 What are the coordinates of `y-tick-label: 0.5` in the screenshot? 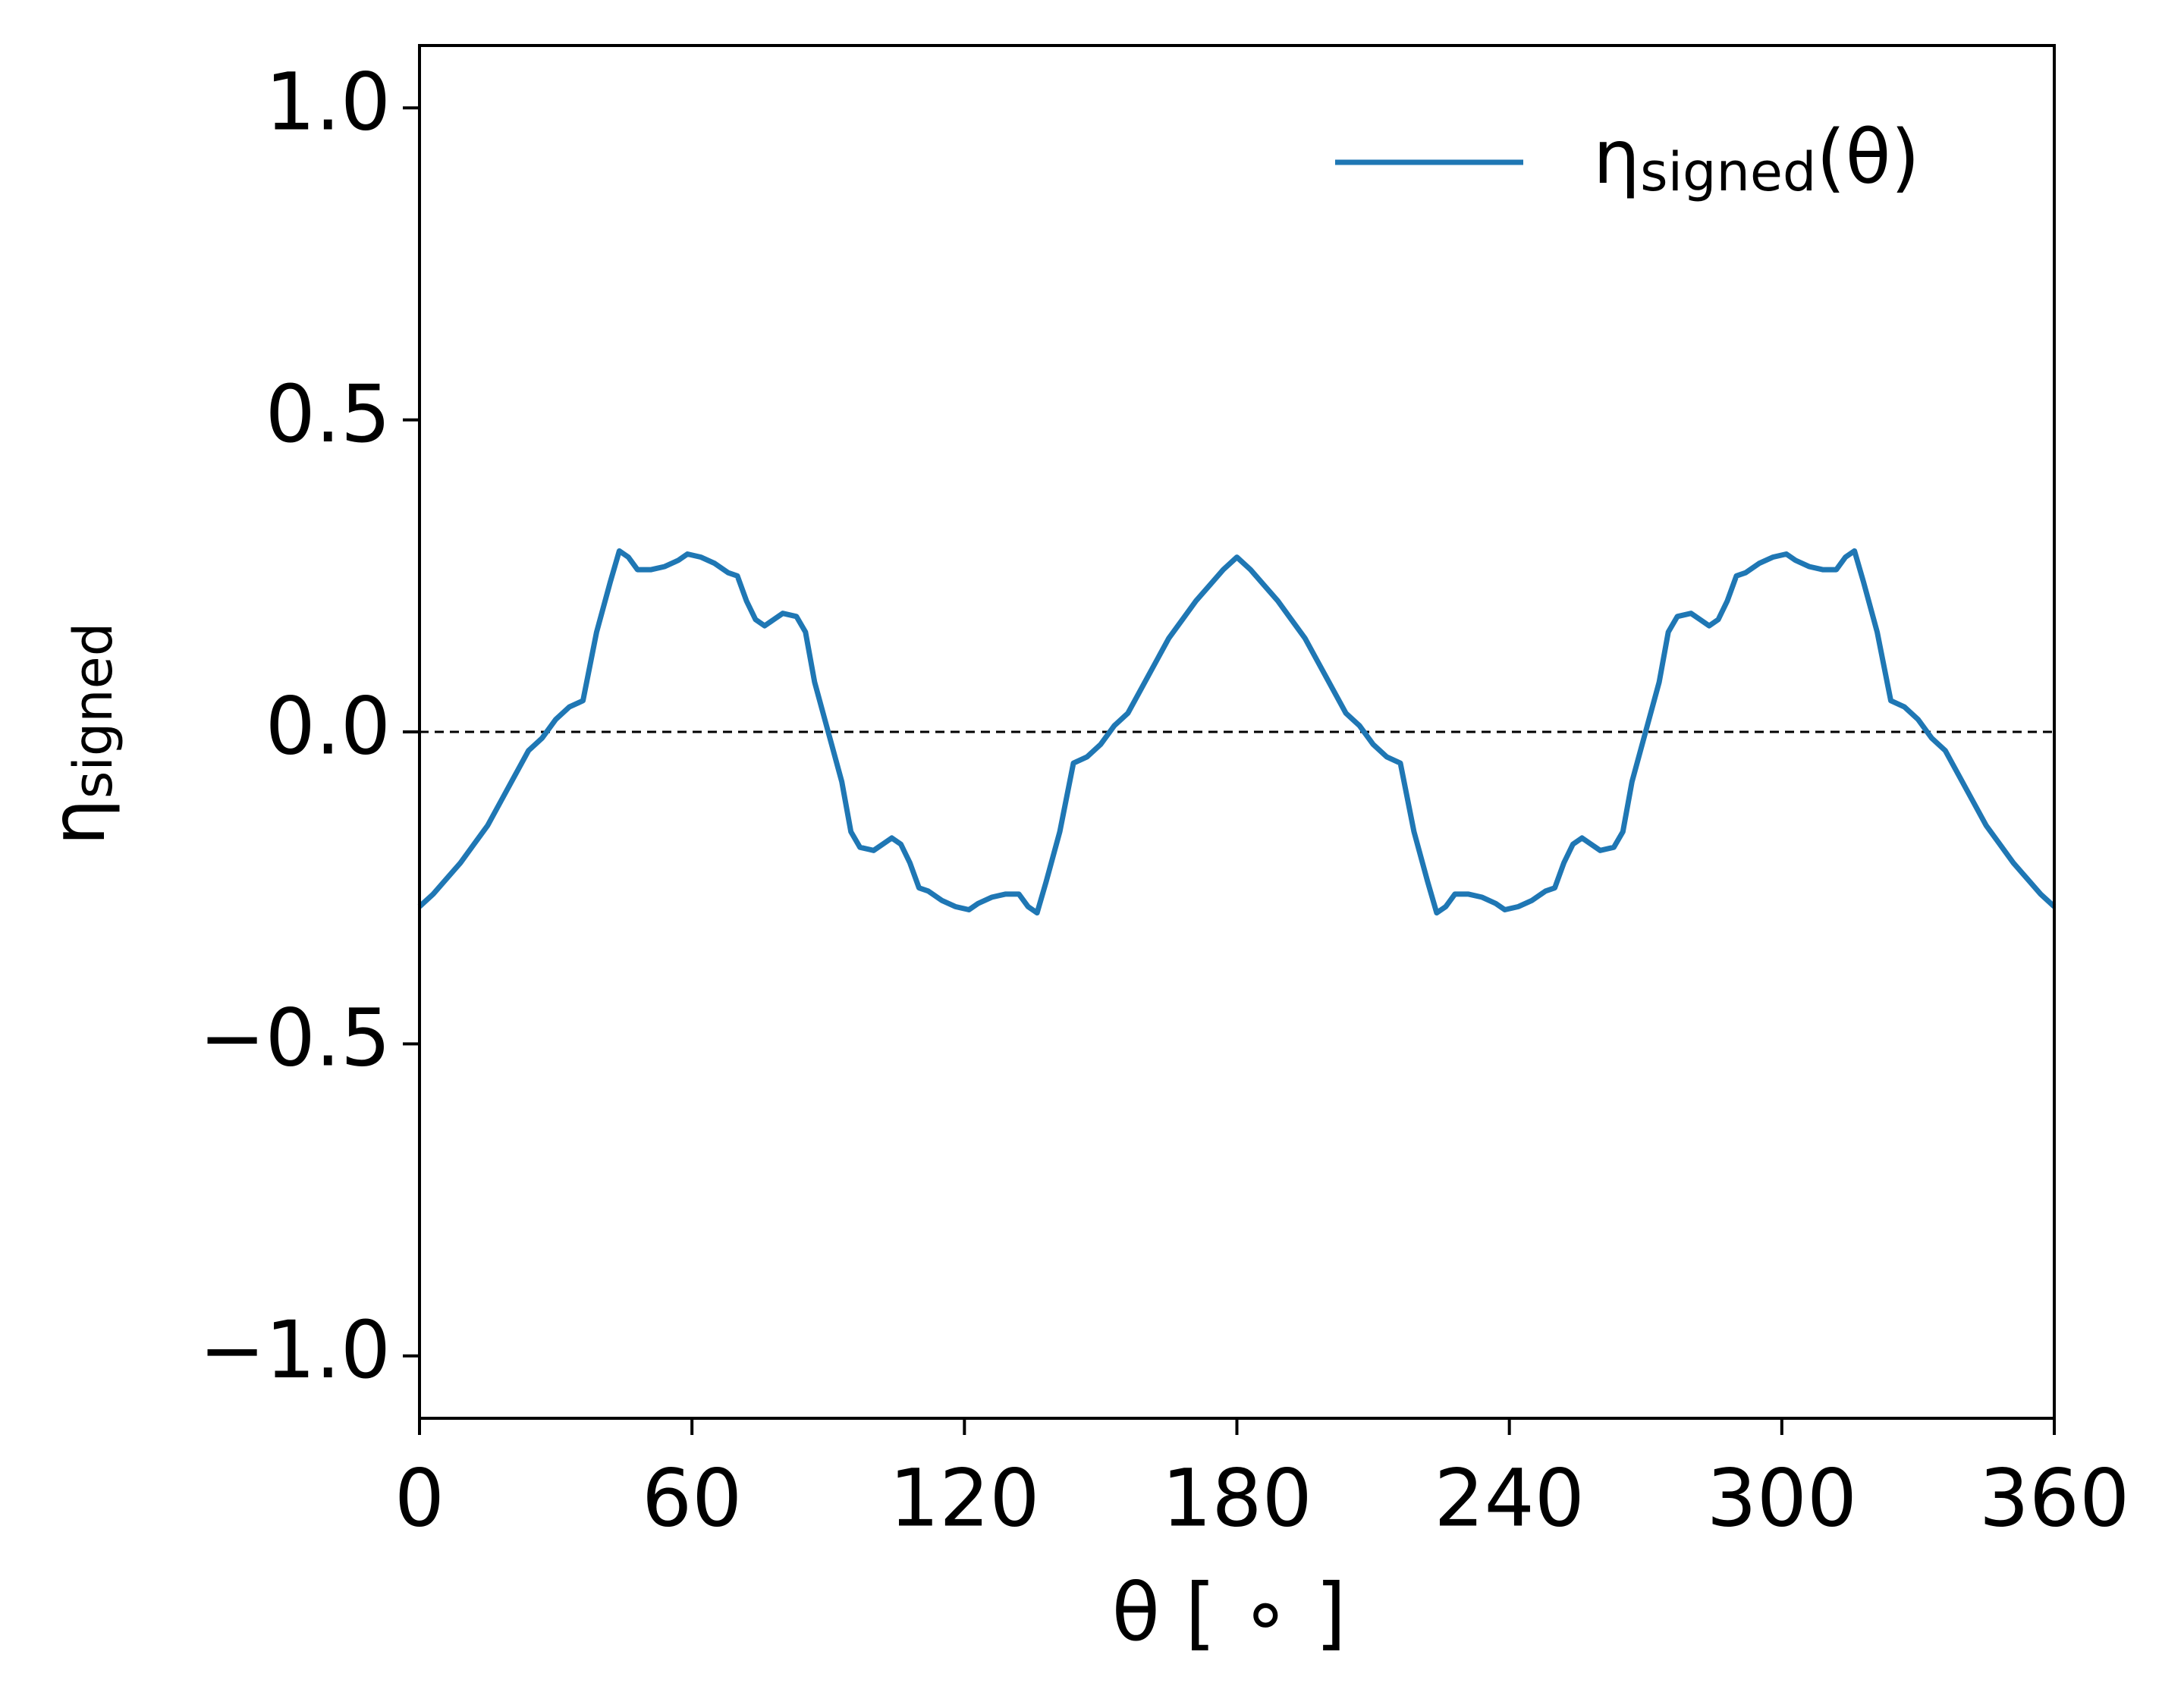 It's located at (328, 414).